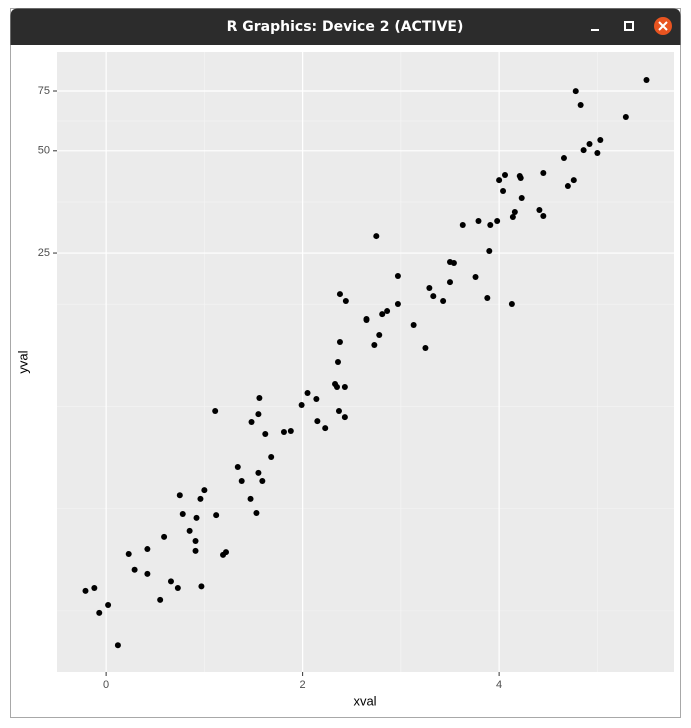 The image size is (691, 728). Describe the element at coordinates (303, 685) in the screenshot. I see `x-tick-label: 2` at that location.